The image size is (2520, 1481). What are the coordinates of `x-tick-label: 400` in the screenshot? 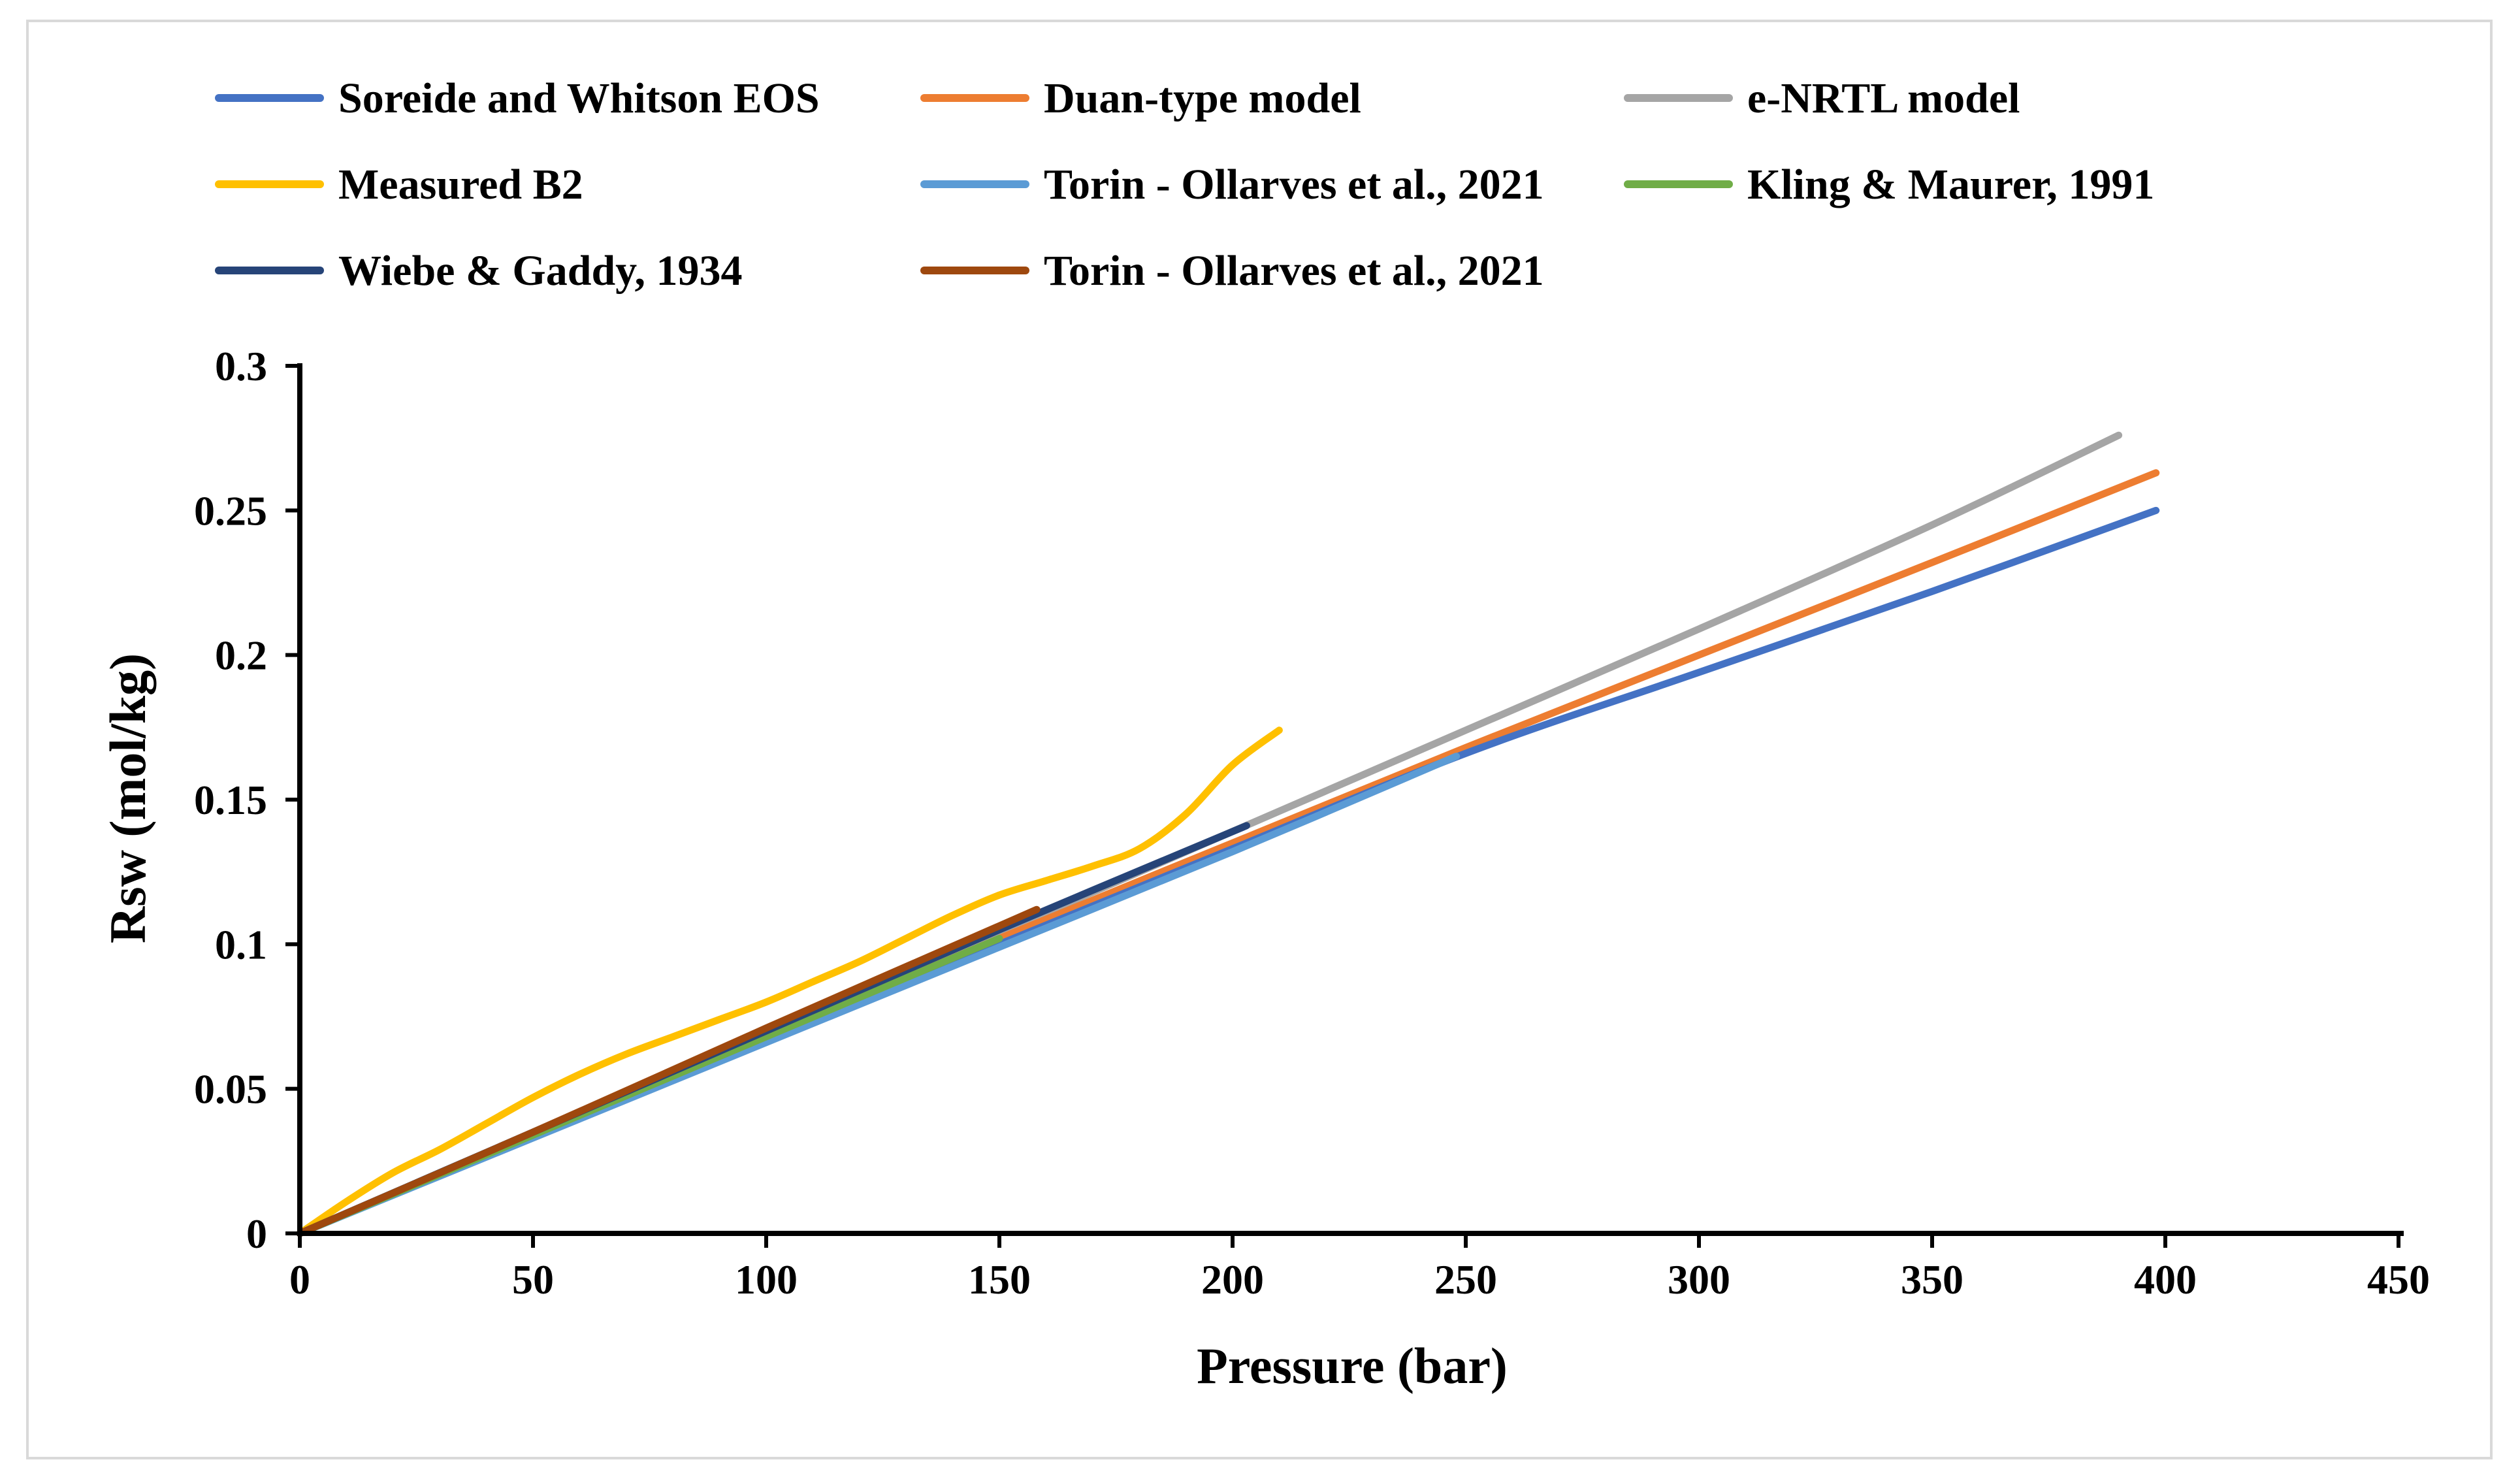 It's located at (2165, 1279).